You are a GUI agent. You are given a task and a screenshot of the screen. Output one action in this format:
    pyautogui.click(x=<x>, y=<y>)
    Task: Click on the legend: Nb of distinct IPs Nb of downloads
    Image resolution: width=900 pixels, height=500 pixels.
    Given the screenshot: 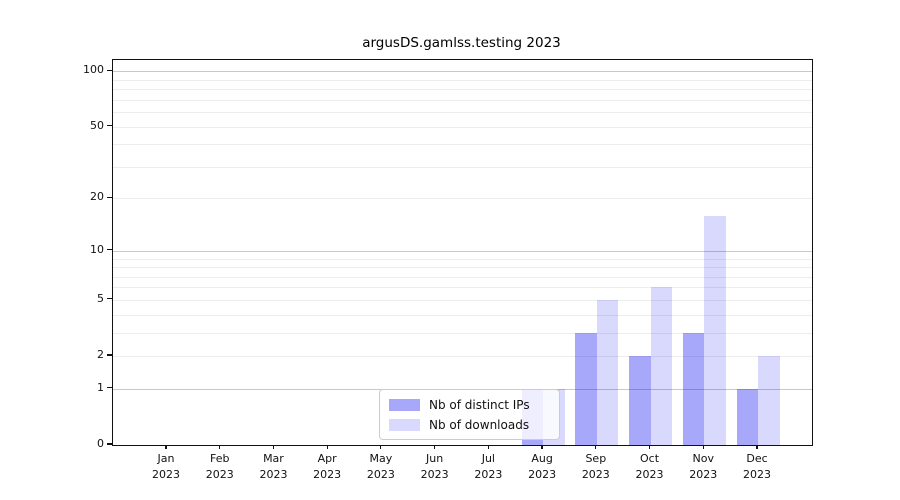 What is the action you would take?
    pyautogui.click(x=469, y=414)
    